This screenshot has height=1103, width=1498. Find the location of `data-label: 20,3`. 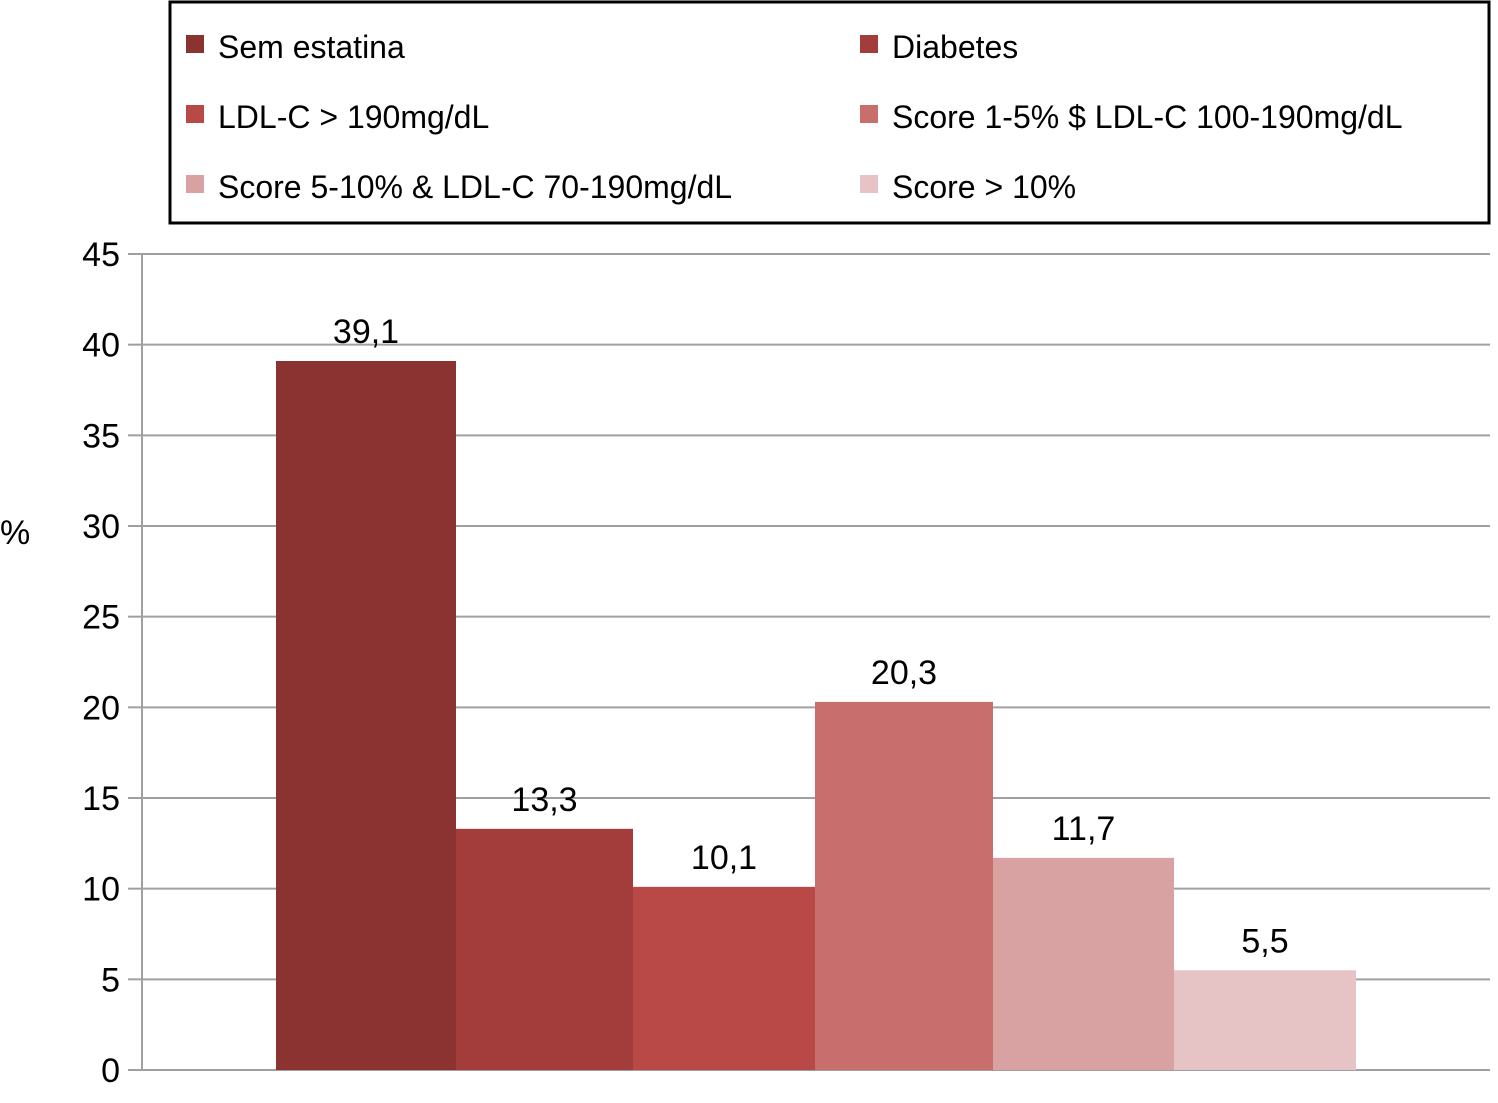

data-label: 20,3 is located at coordinates (904, 673).